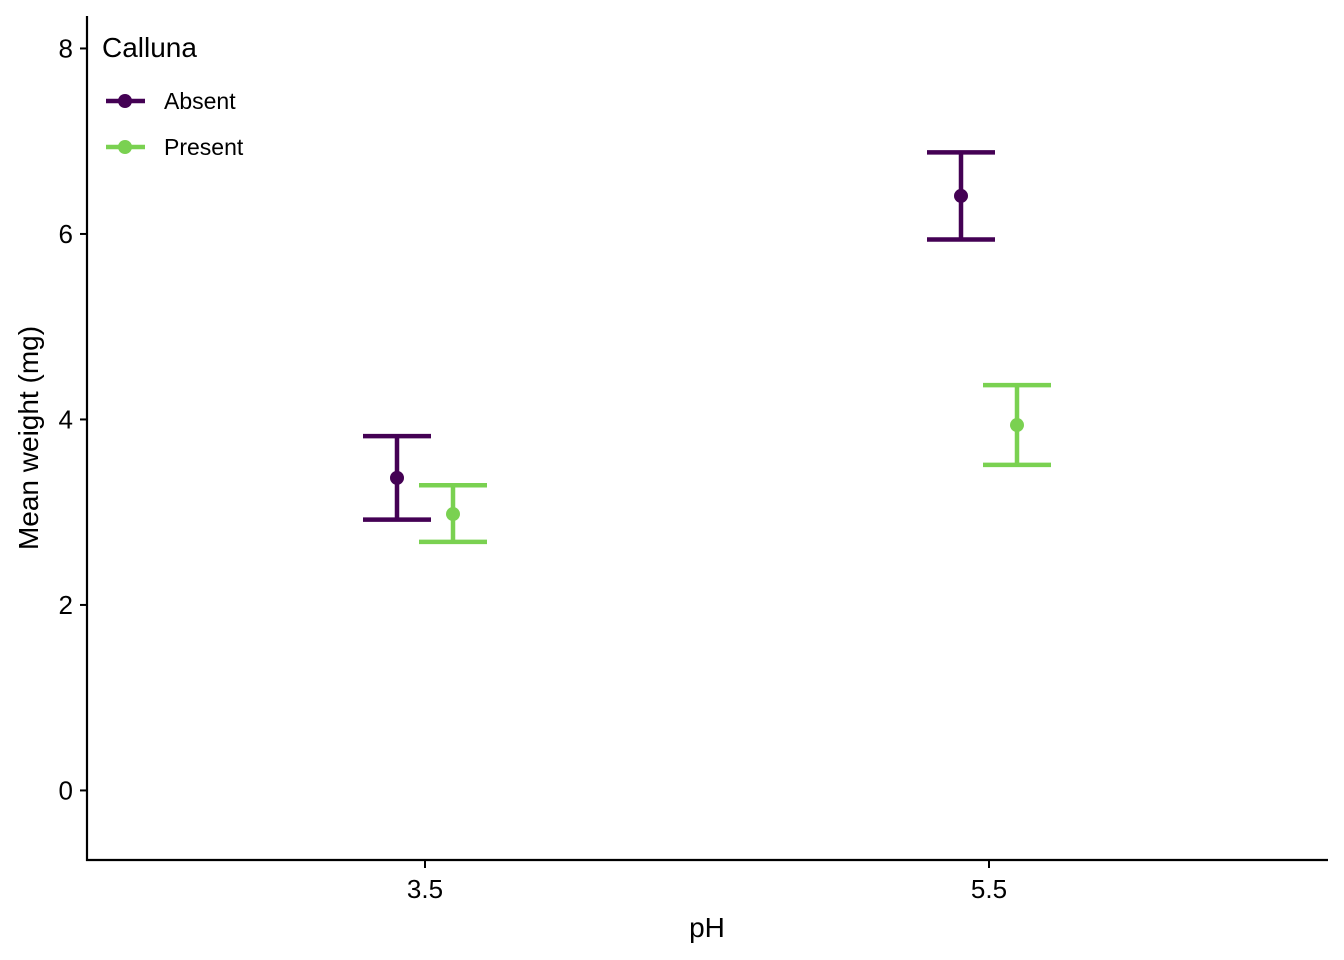 This screenshot has height=960, width=1344. I want to click on y-tick-label: 8, so click(66, 48).